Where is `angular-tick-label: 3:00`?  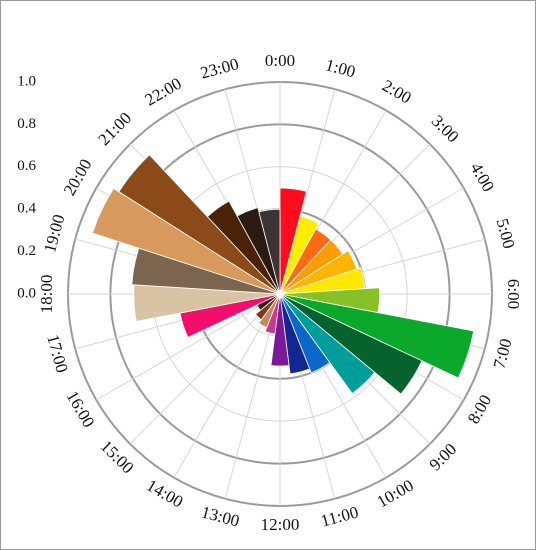
angular-tick-label: 3:00 is located at coordinates (445, 128).